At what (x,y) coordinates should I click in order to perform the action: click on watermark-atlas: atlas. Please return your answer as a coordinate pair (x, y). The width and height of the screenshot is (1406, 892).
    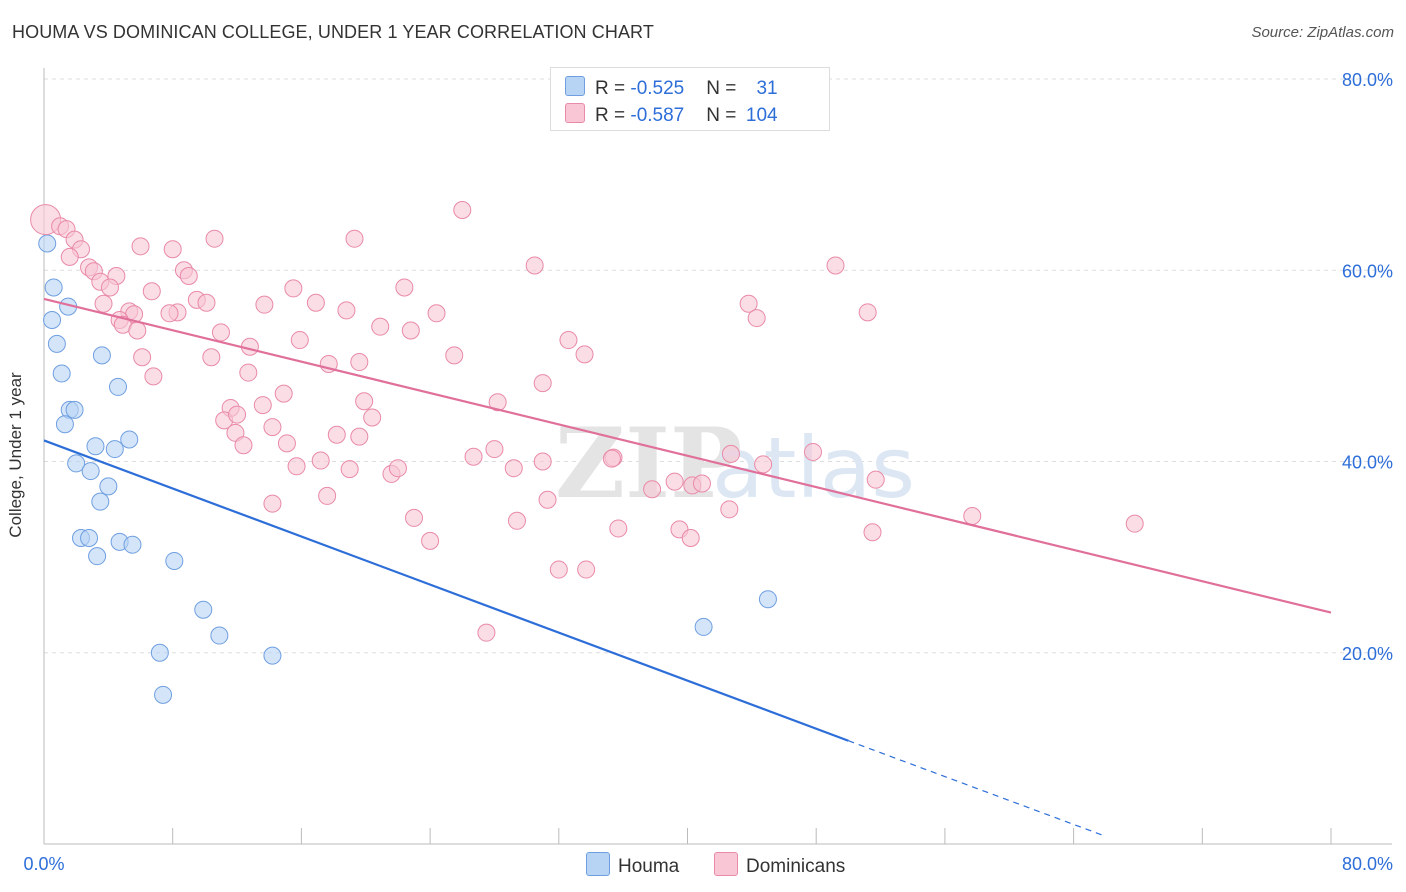
    Looking at the image, I should click on (813, 468).